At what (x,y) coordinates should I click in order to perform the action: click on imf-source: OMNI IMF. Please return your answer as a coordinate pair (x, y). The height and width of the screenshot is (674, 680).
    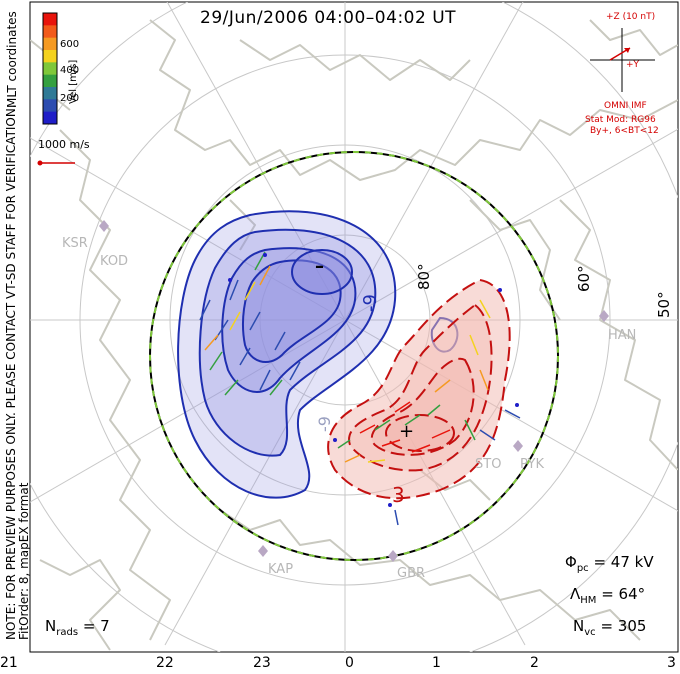
    Looking at the image, I should click on (625, 106).